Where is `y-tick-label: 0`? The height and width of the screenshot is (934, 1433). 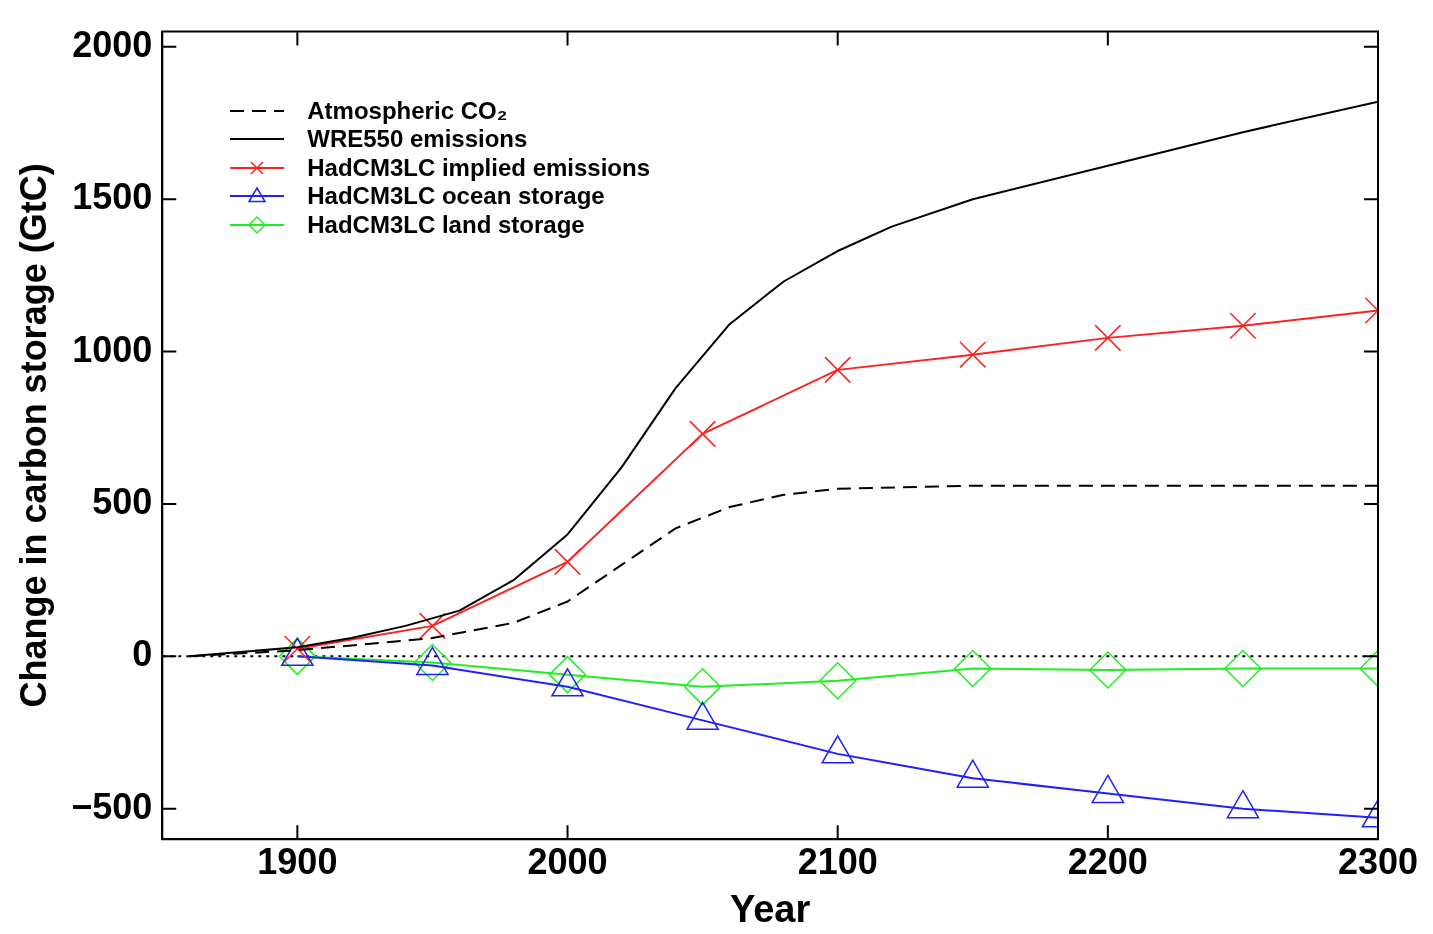 y-tick-label: 0 is located at coordinates (142, 654).